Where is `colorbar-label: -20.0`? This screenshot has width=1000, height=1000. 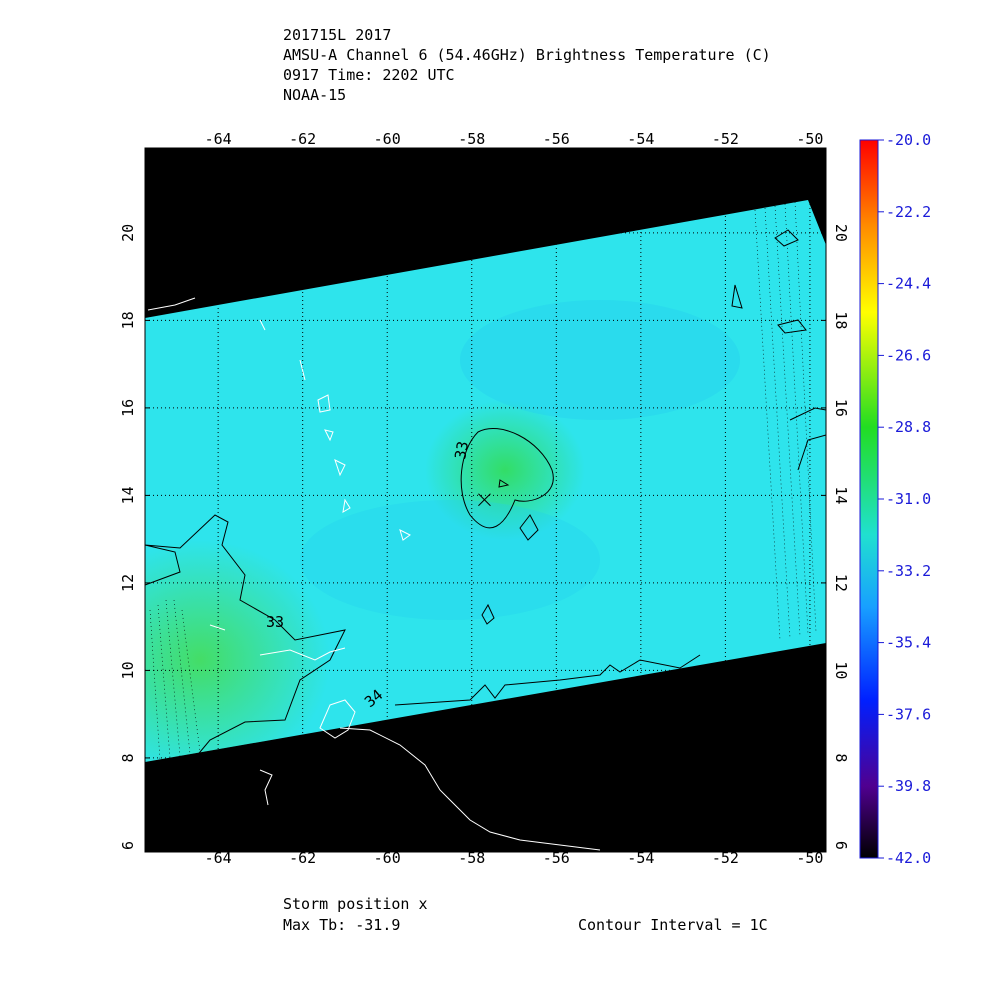
colorbar-label: -20.0 is located at coordinates (908, 140).